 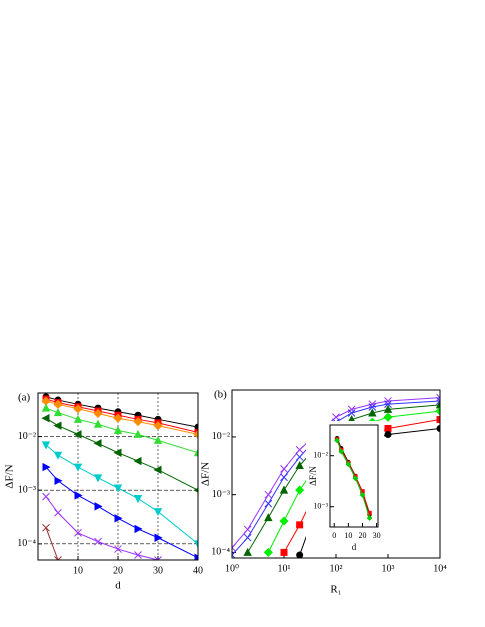 What do you see at coordinates (440, 568) in the screenshot?
I see `x-tick-label: 10⁴` at bounding box center [440, 568].